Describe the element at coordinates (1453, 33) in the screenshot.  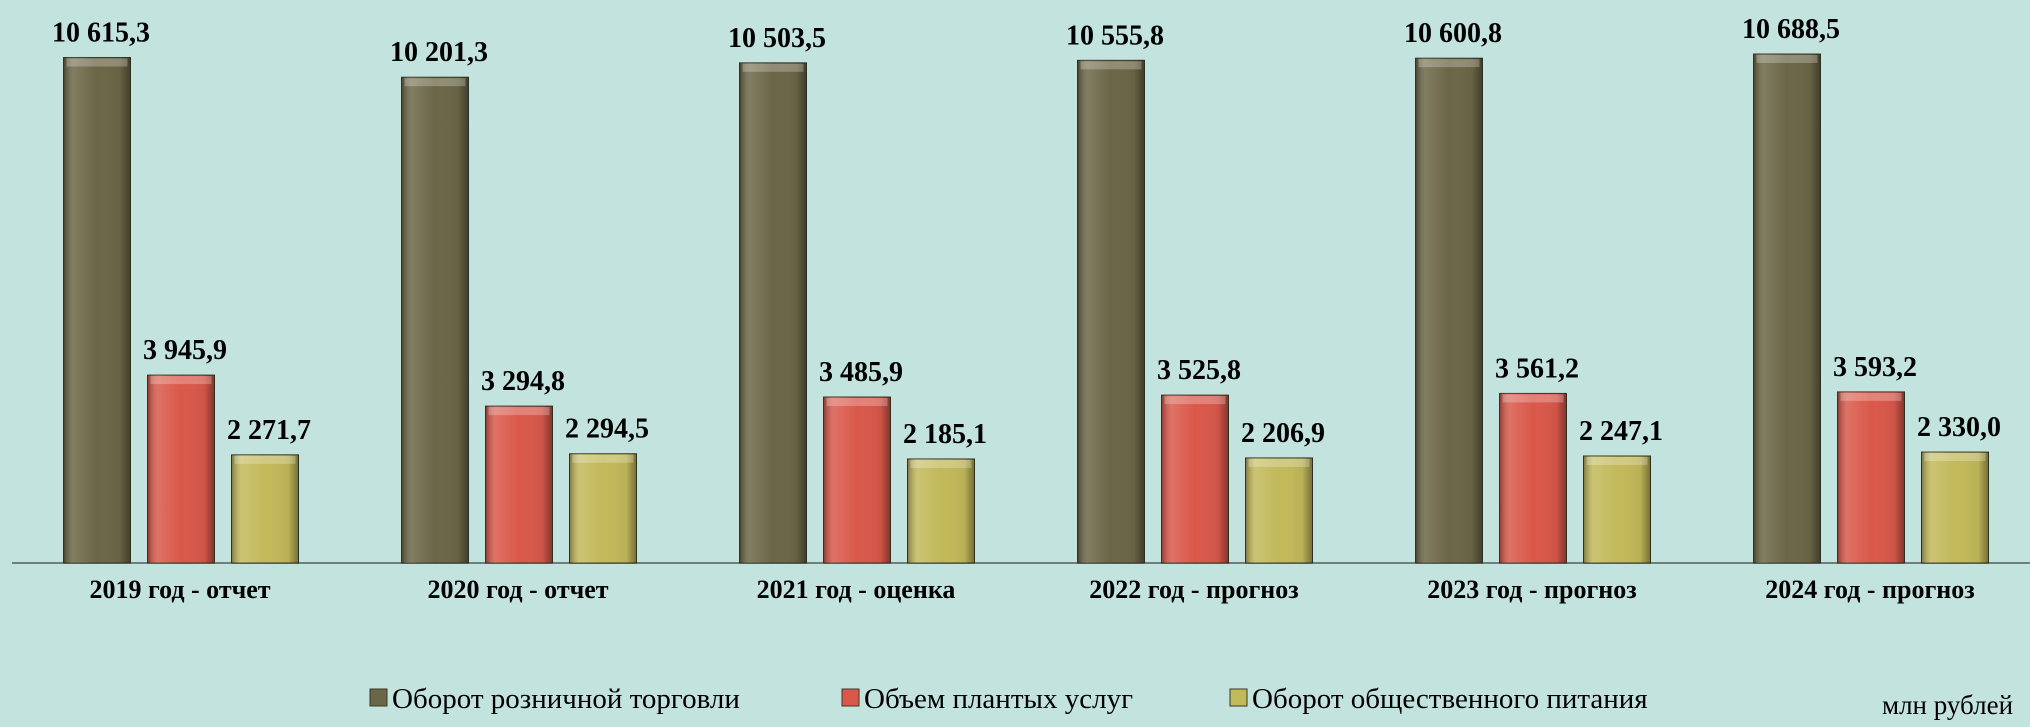
I see `data-label: 10 600,8` at that location.